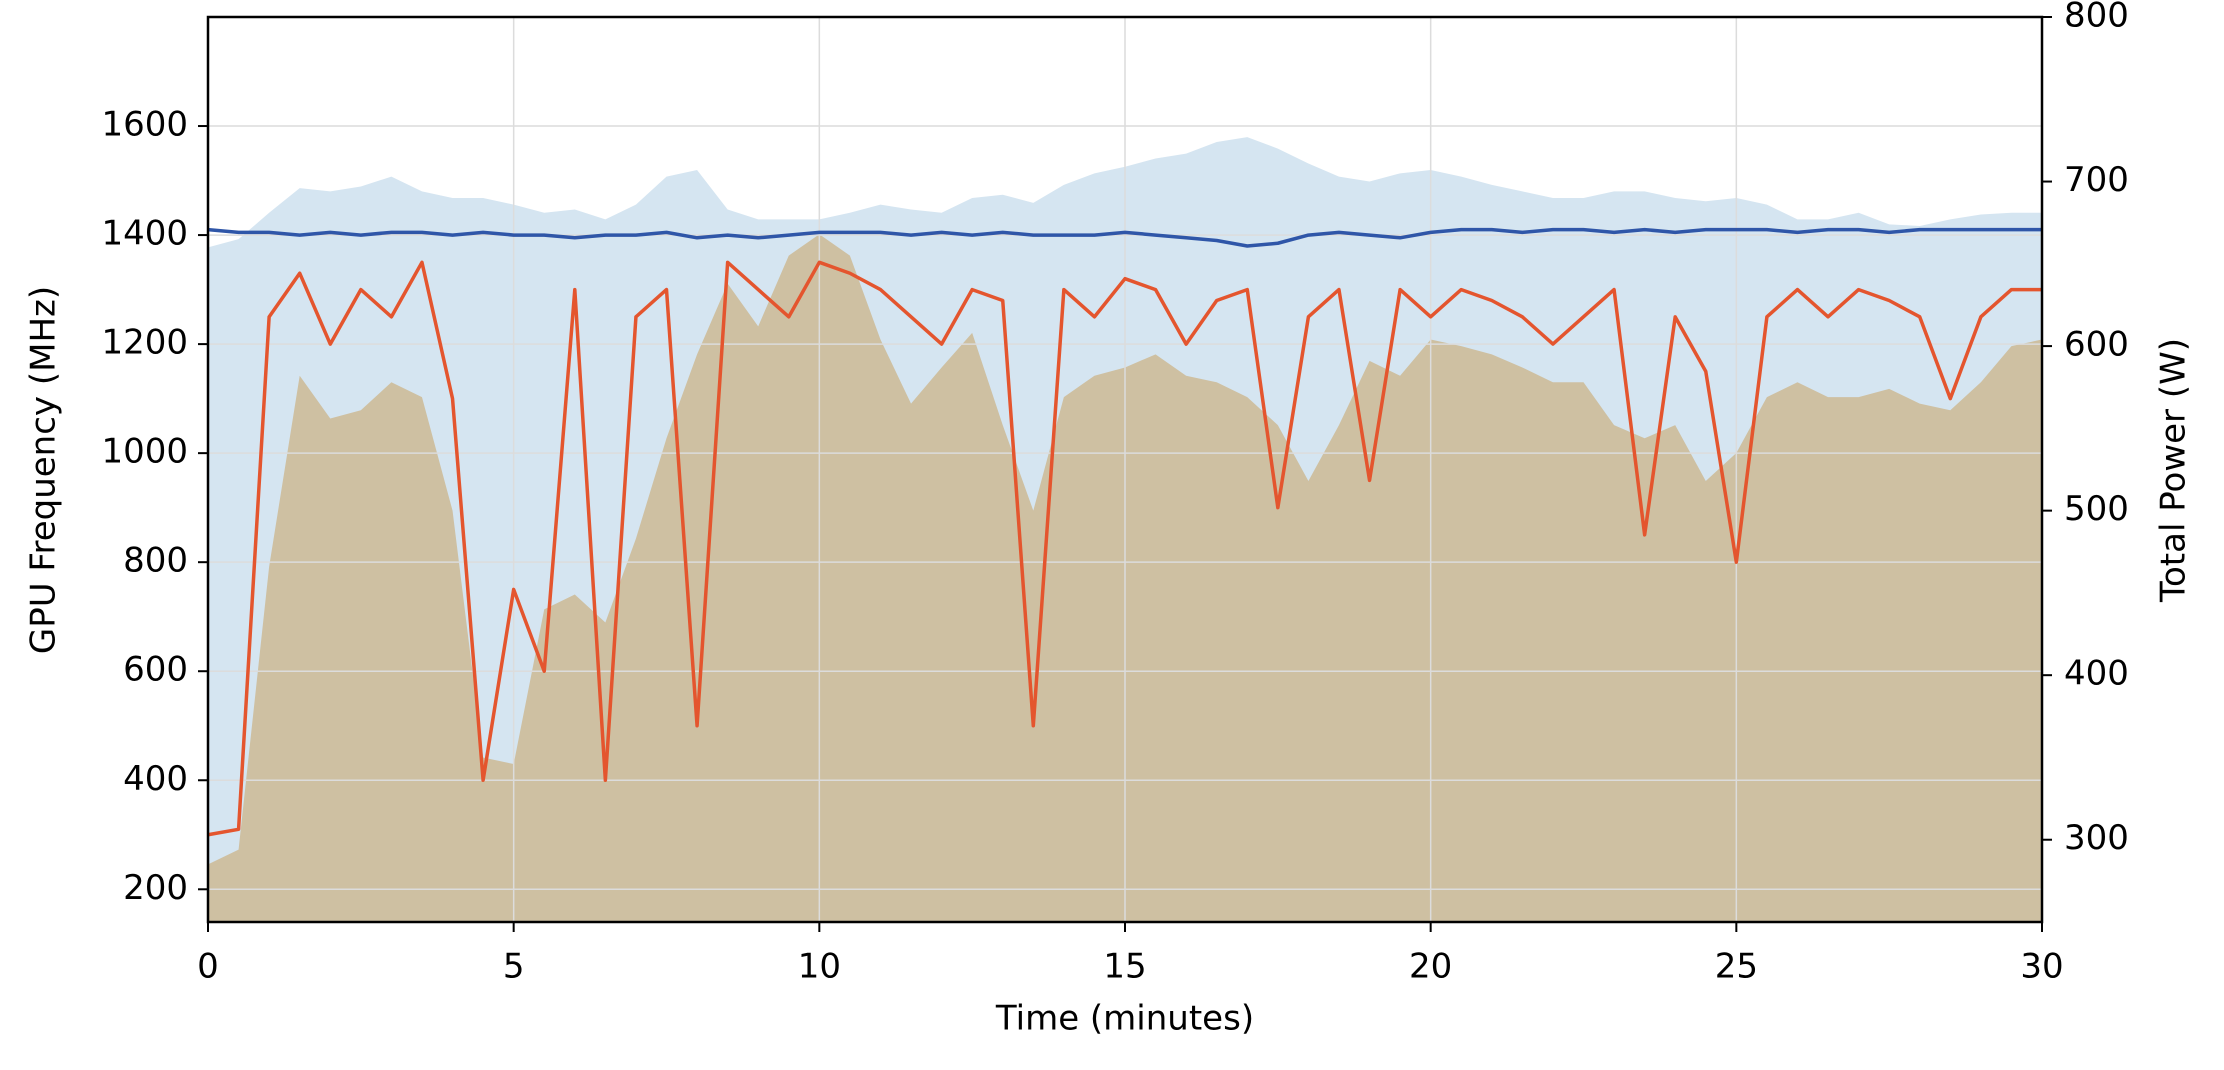  What do you see at coordinates (155, 779) in the screenshot?
I see `y-tick-label: 400` at bounding box center [155, 779].